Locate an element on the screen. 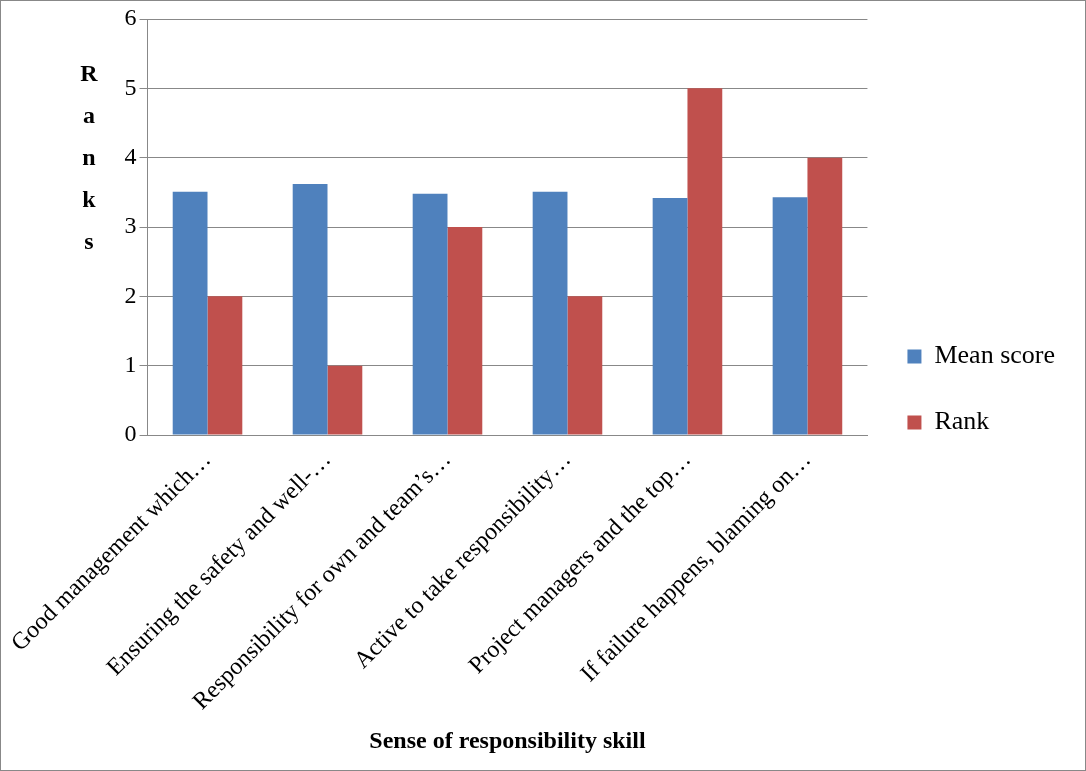 The width and height of the screenshot is (1086, 771). y-tick-label: 1 is located at coordinates (130, 363).